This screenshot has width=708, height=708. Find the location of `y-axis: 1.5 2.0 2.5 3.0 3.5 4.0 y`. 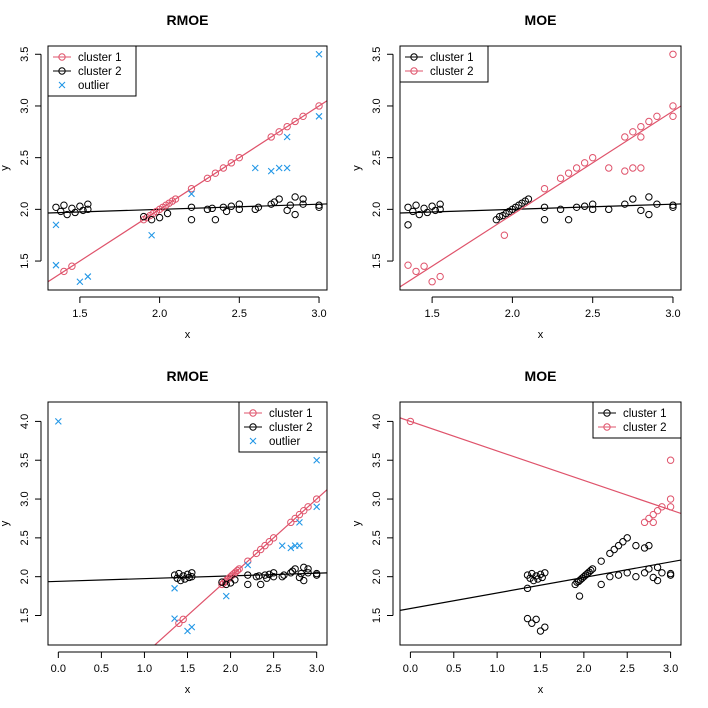

y-axis: 1.5 2.0 2.5 3.0 3.5 4.0 y is located at coordinates (372, 518).